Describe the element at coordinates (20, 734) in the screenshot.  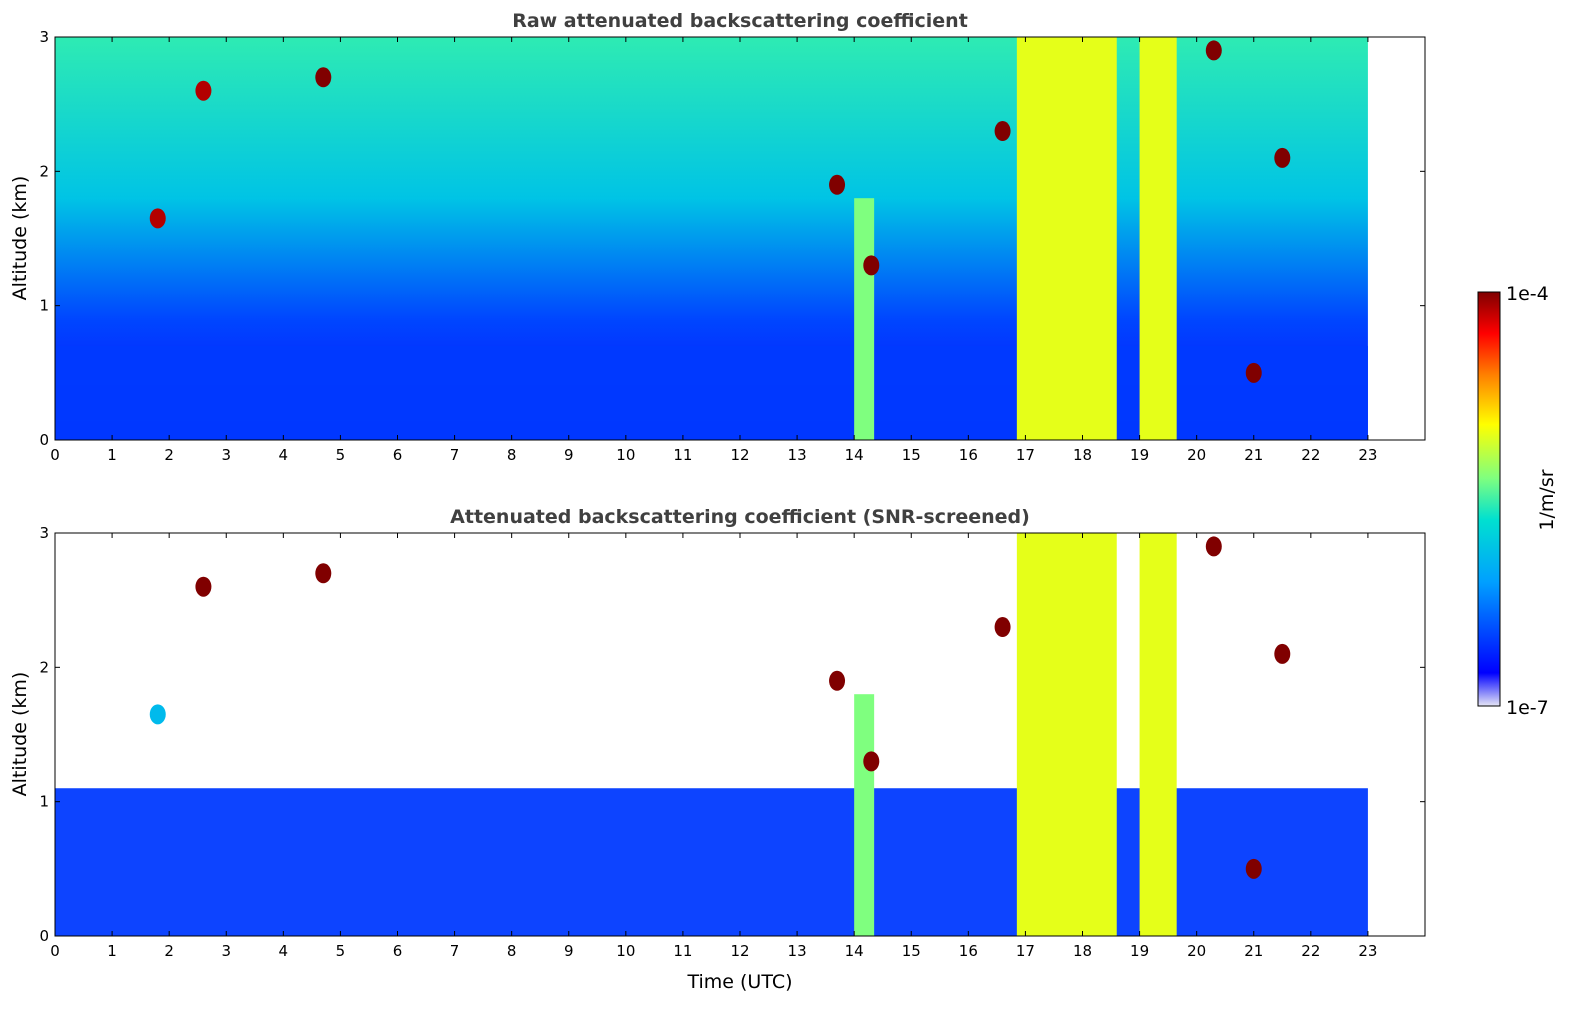
I see `panel-screened-ylabel: Altitude (km)` at that location.